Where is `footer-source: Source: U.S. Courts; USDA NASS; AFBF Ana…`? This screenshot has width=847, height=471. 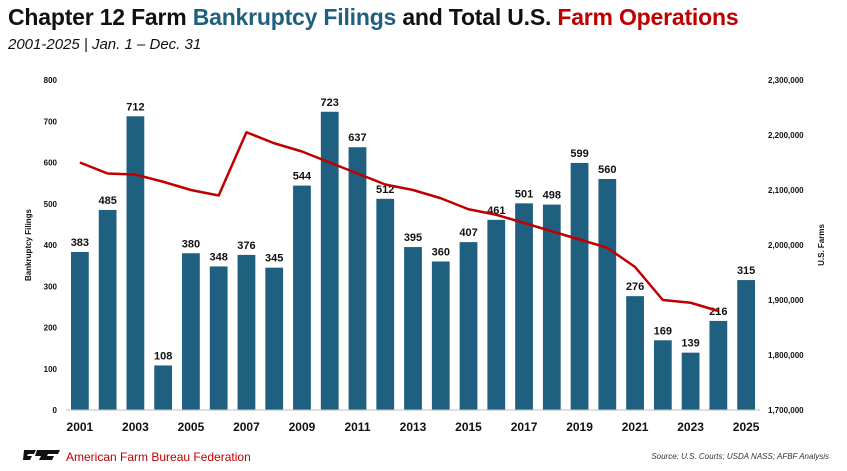 footer-source: Source: U.S. Courts; USDA NASS; AFBF Ana… is located at coordinates (740, 456).